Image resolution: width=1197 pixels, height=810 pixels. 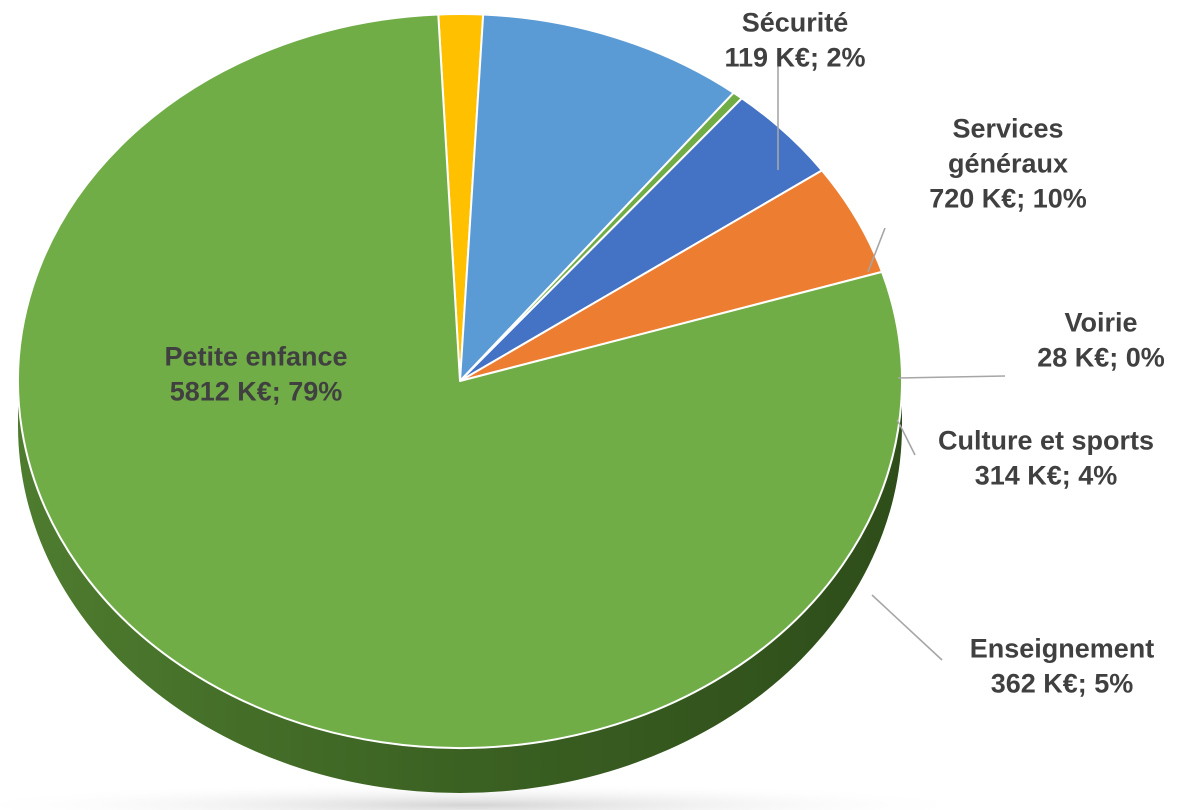 I want to click on data-label-enseignement: Enseignement 362 K€; 5%, so click(x=1062, y=665).